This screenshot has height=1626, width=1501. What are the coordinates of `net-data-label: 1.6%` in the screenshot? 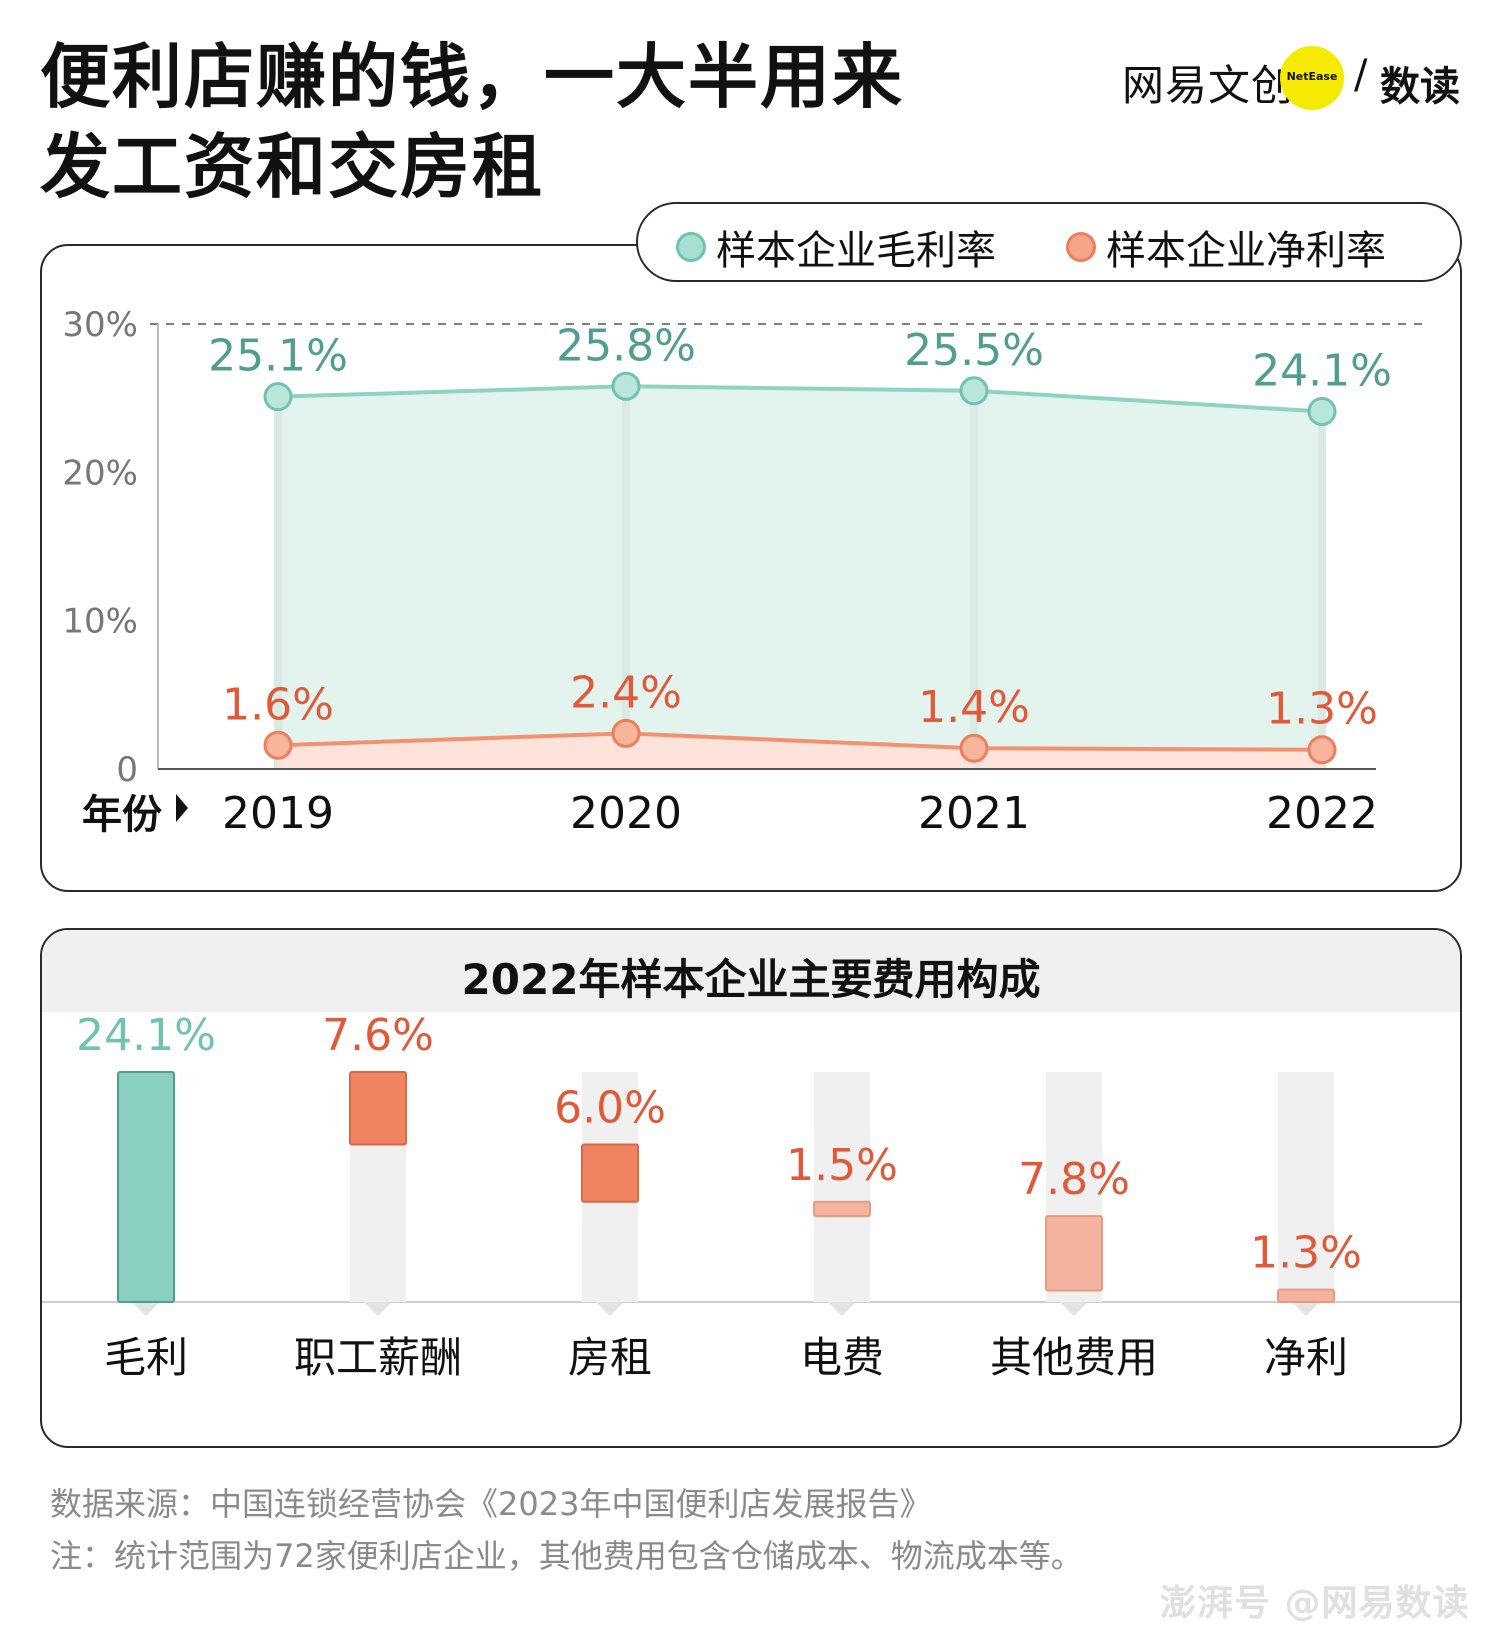 It's located at (278, 704).